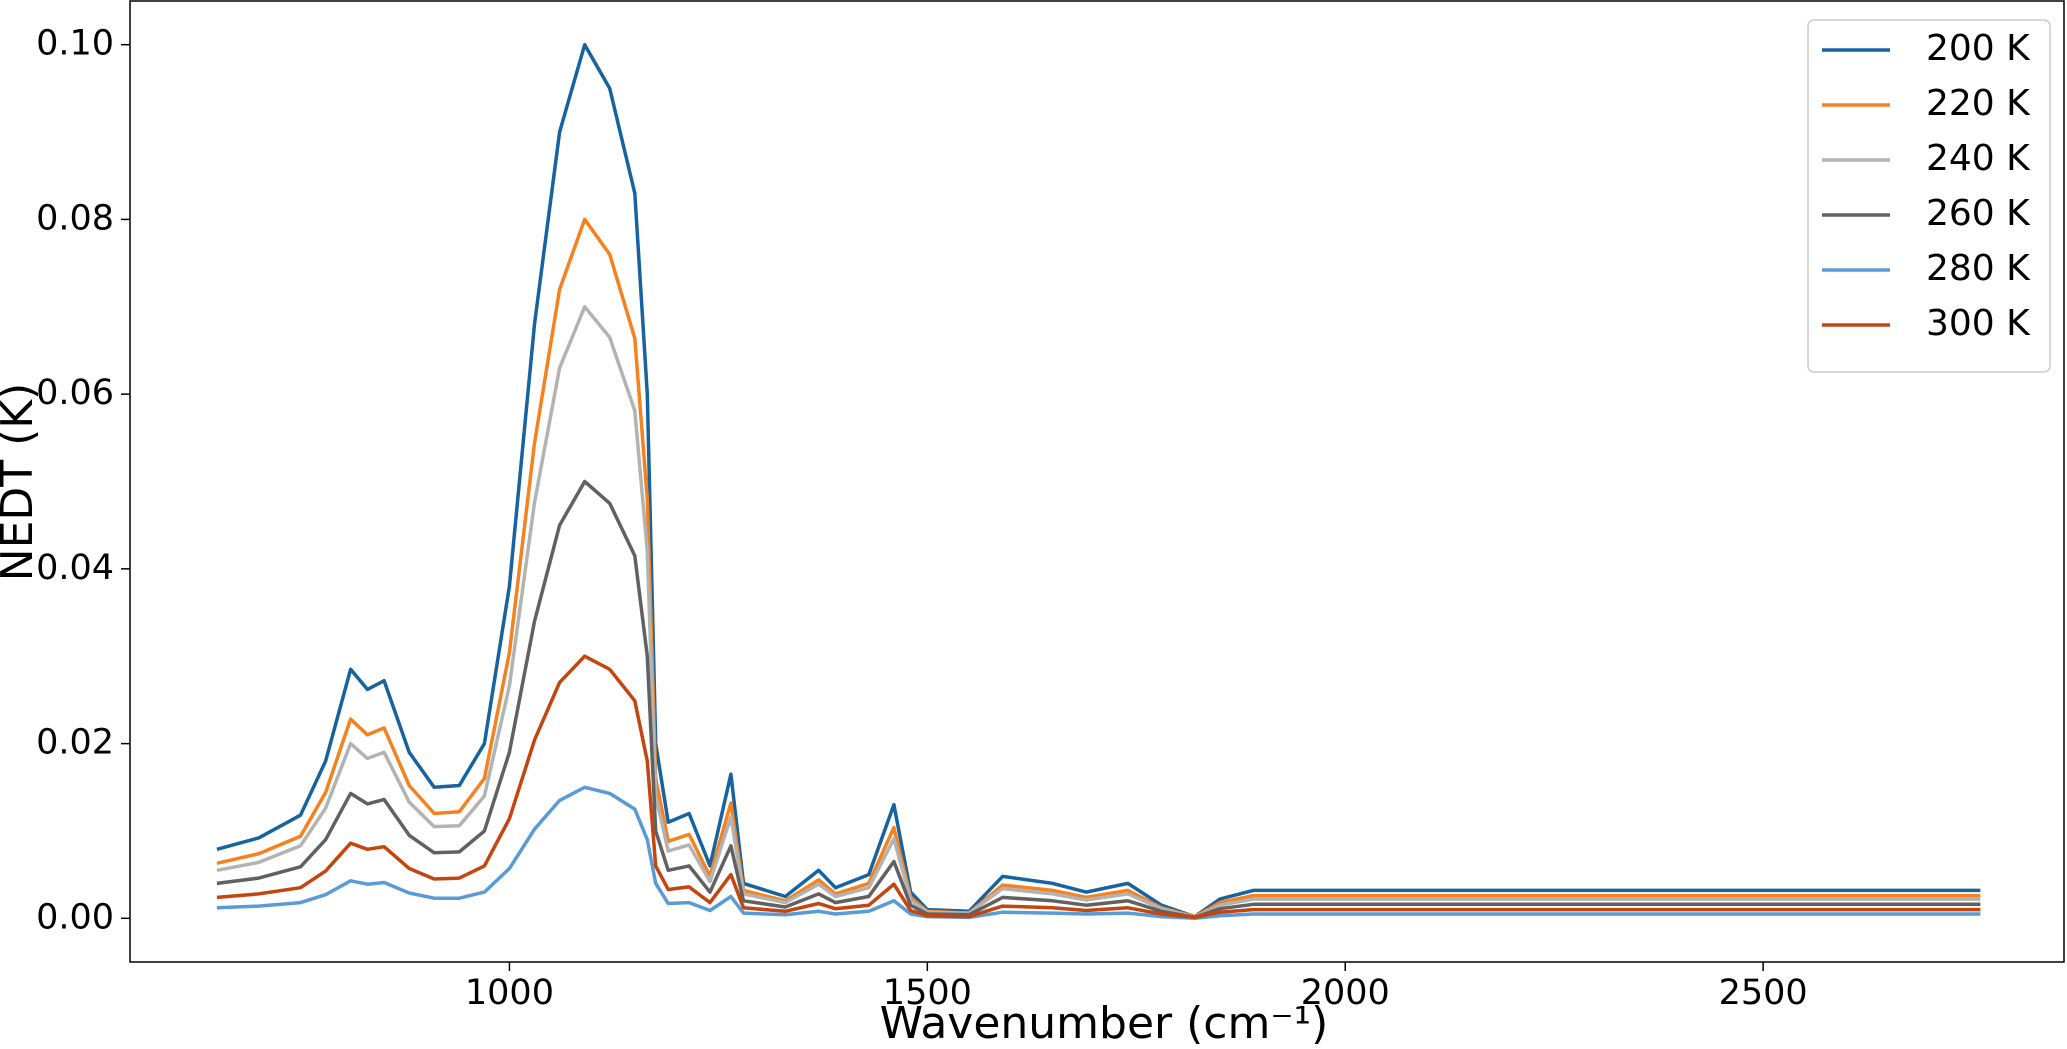 This screenshot has height=1049, width=2067. What do you see at coordinates (1104, 1023) in the screenshot?
I see `x-axis-label: Wavenumber (cm⁻¹)` at bounding box center [1104, 1023].